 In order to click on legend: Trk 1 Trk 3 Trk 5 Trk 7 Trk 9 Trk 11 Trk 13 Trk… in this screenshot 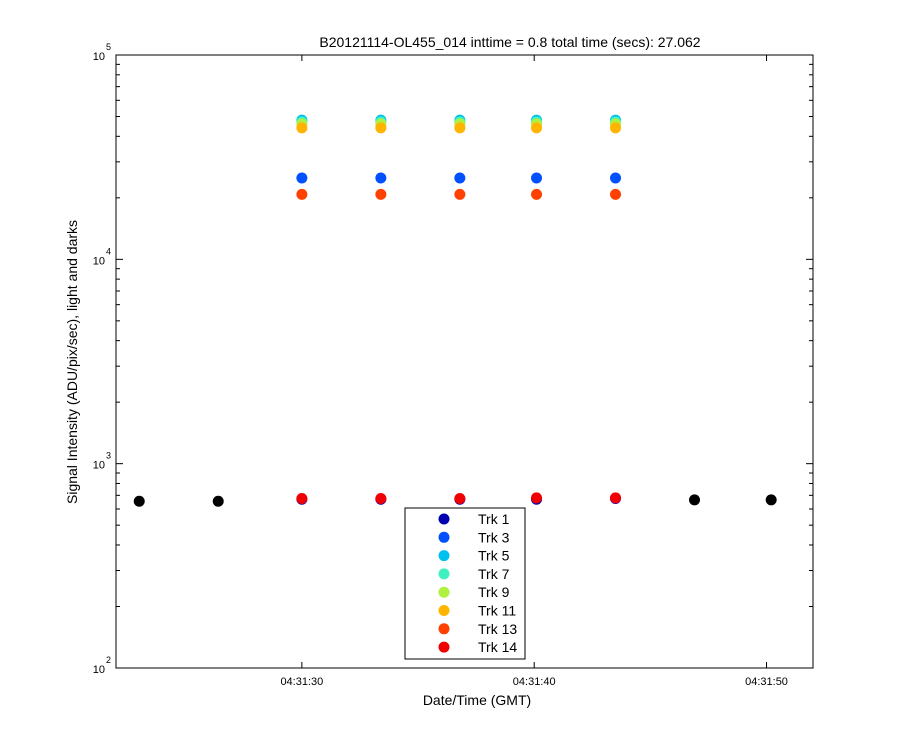, I will do `click(465, 583)`.